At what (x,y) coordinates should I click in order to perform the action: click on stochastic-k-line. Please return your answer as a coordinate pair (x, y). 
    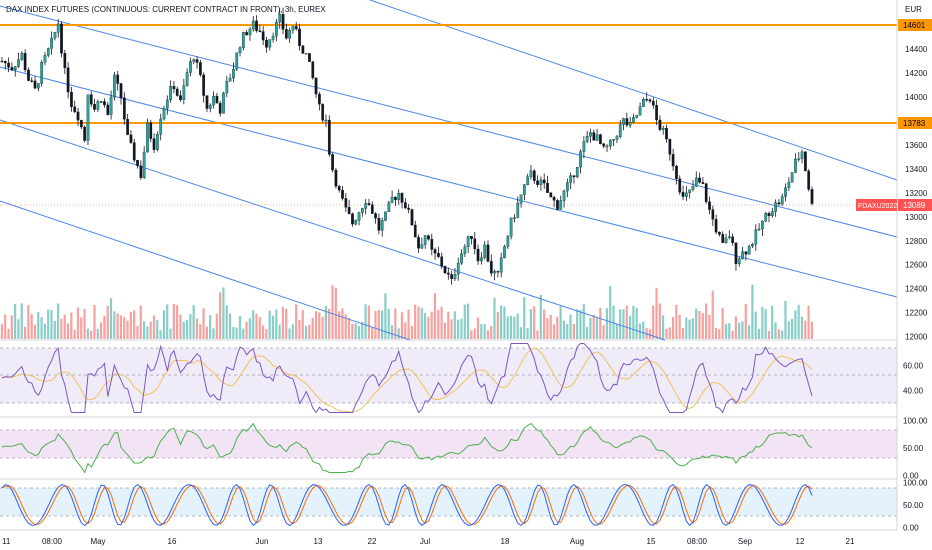
    Looking at the image, I should click on (407, 505).